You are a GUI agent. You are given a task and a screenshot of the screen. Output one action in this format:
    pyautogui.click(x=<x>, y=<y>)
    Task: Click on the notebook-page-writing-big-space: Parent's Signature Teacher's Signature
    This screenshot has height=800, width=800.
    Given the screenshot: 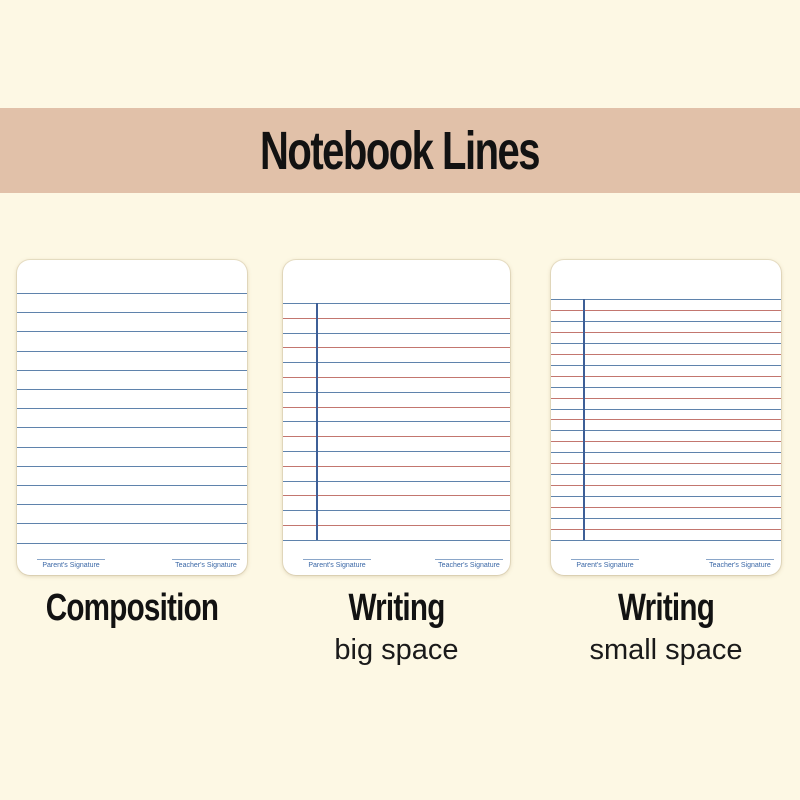 What is the action you would take?
    pyautogui.click(x=396, y=417)
    